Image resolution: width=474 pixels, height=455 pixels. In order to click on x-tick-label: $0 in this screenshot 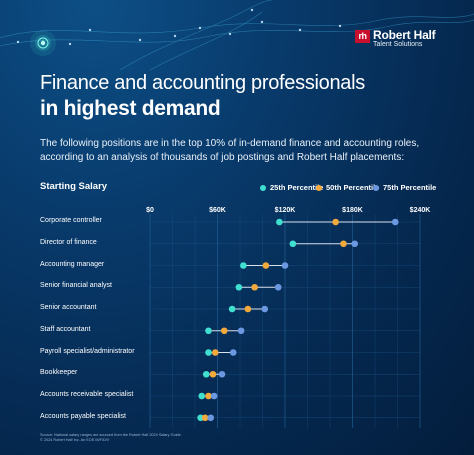, I will do `click(150, 210)`.